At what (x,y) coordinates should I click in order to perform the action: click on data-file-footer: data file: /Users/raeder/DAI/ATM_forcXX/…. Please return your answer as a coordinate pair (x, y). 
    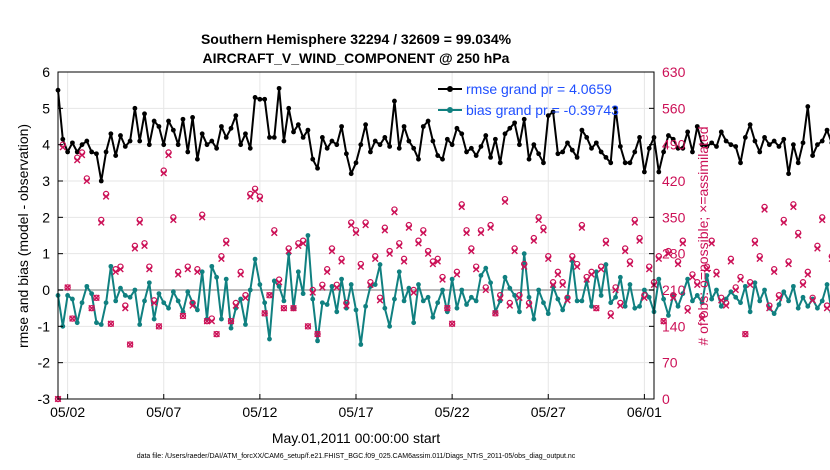
    Looking at the image, I should click on (356, 456).